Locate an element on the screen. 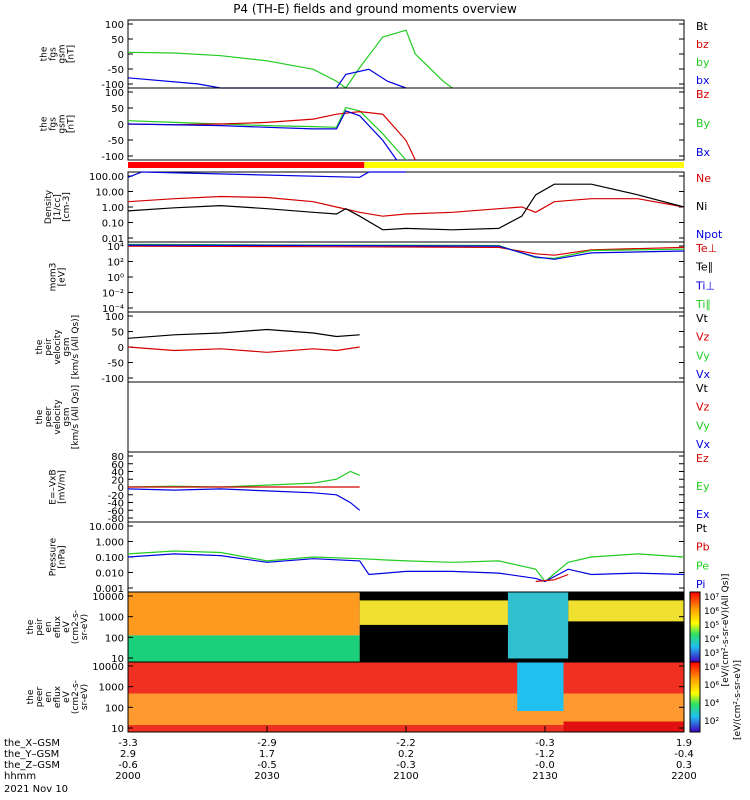 The height and width of the screenshot is (800, 750). y-tick-label: 0 is located at coordinates (121, 125).